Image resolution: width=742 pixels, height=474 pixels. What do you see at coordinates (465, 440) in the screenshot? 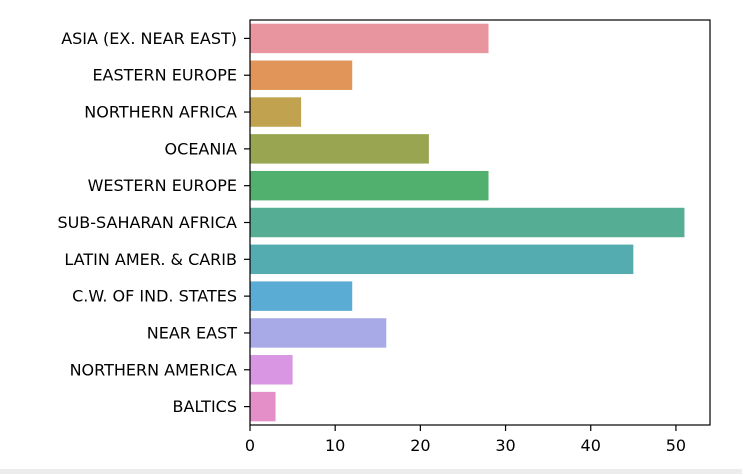
I see `x-axis-ticks: 0 10 20 30 40 50` at bounding box center [465, 440].